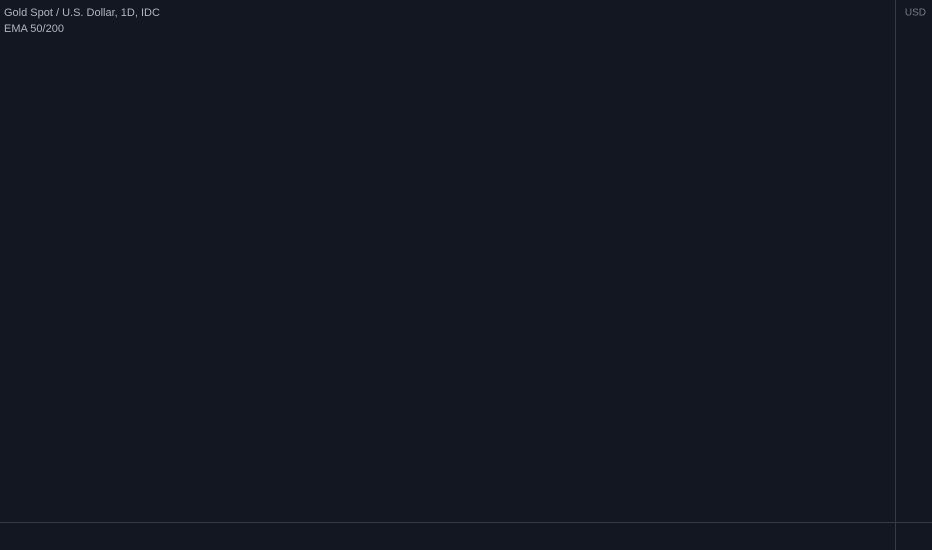  I want to click on currency-label: USD, so click(915, 13).